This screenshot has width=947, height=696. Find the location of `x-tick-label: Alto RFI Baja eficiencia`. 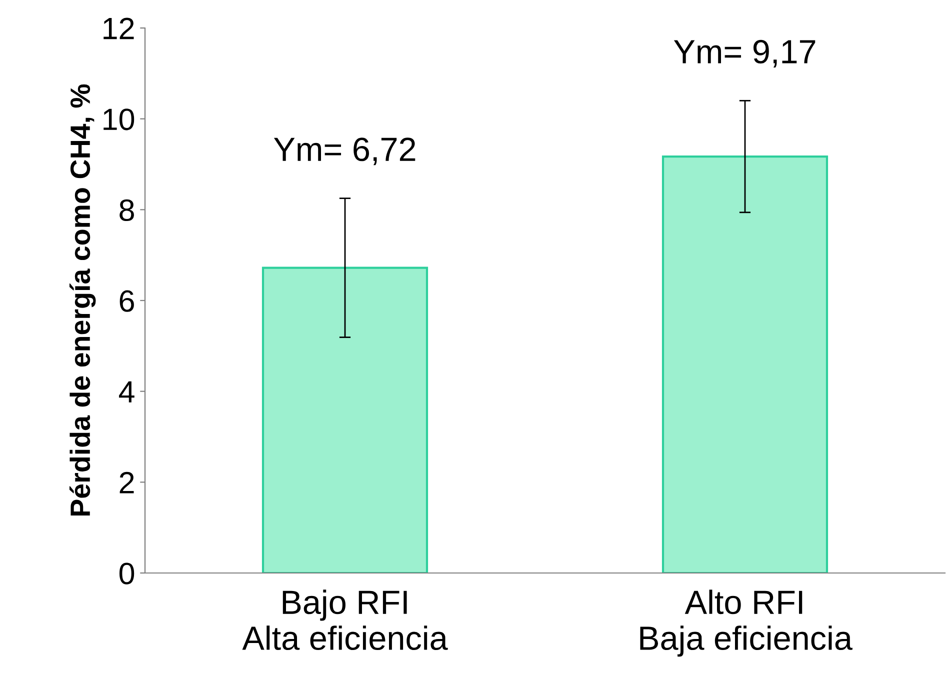

x-tick-label: Alto RFI Baja eficiencia is located at coordinates (746, 623).